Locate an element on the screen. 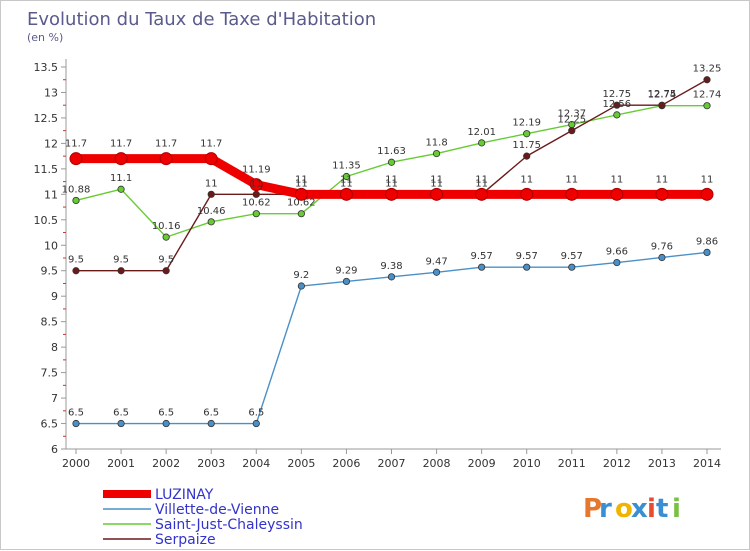 The height and width of the screenshot is (551, 750). x-tick-label: 2004 is located at coordinates (256, 463).